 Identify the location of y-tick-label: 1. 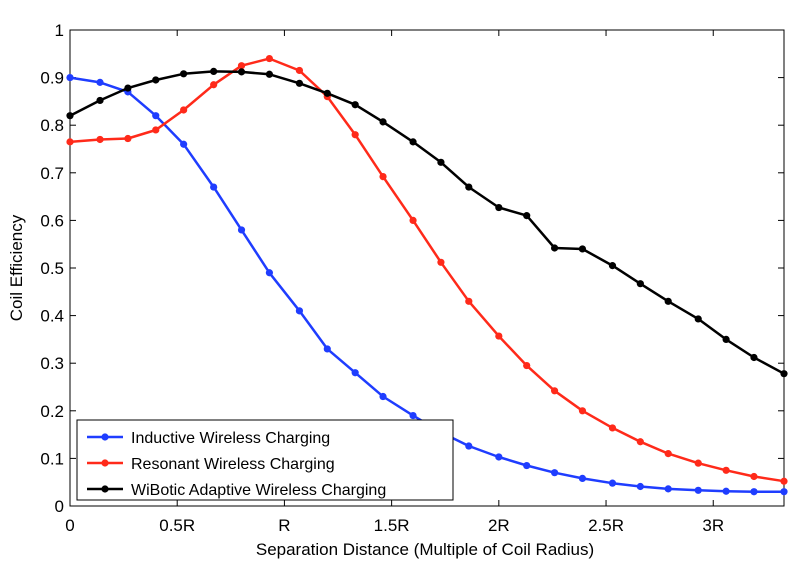
(59, 30).